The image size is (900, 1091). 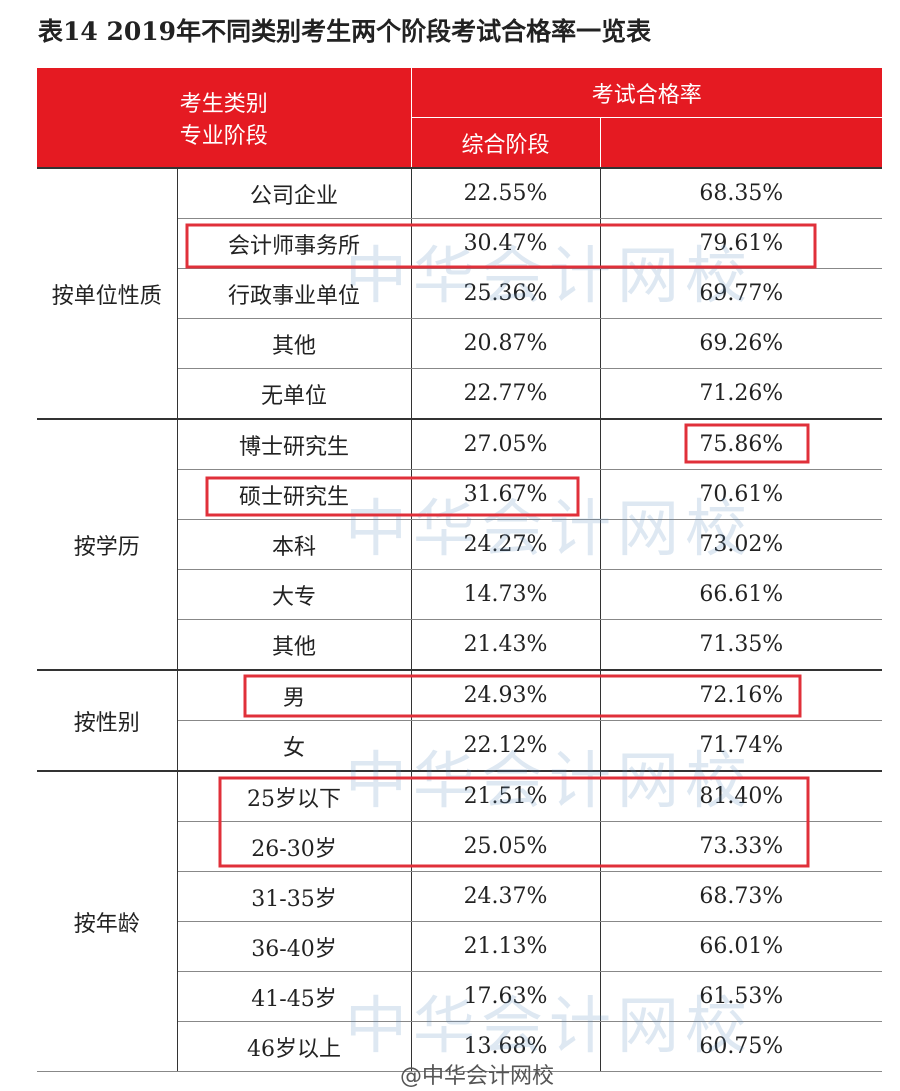 What do you see at coordinates (741, 746) in the screenshot?
I see `professional-rate: 71.74%` at bounding box center [741, 746].